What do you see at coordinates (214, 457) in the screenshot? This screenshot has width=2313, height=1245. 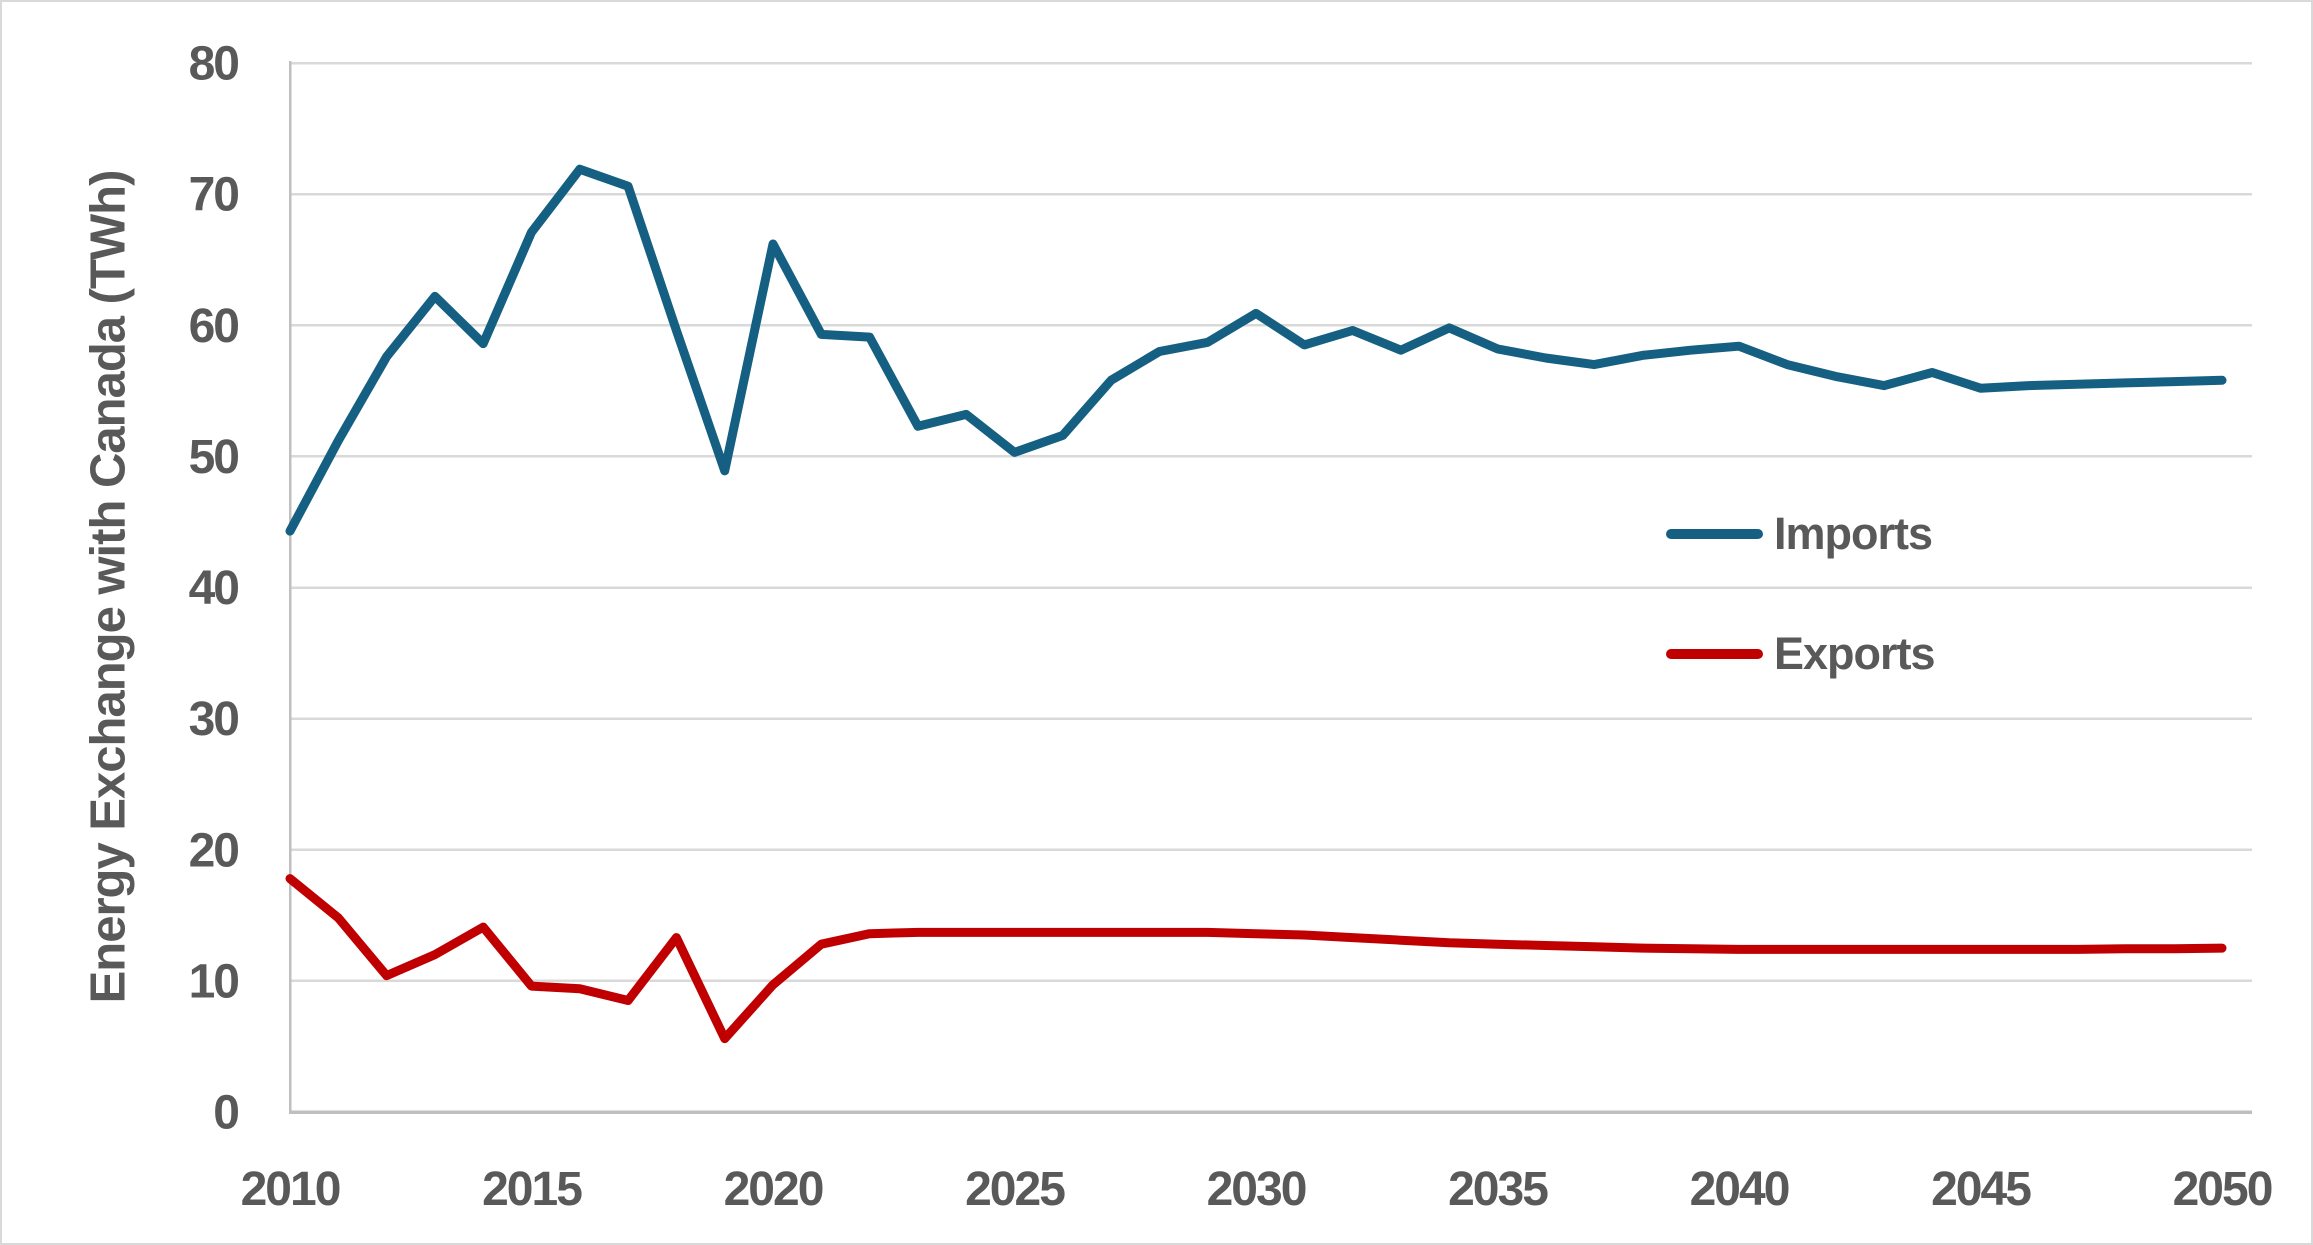 I see `y-tick-label-50: 50` at bounding box center [214, 457].